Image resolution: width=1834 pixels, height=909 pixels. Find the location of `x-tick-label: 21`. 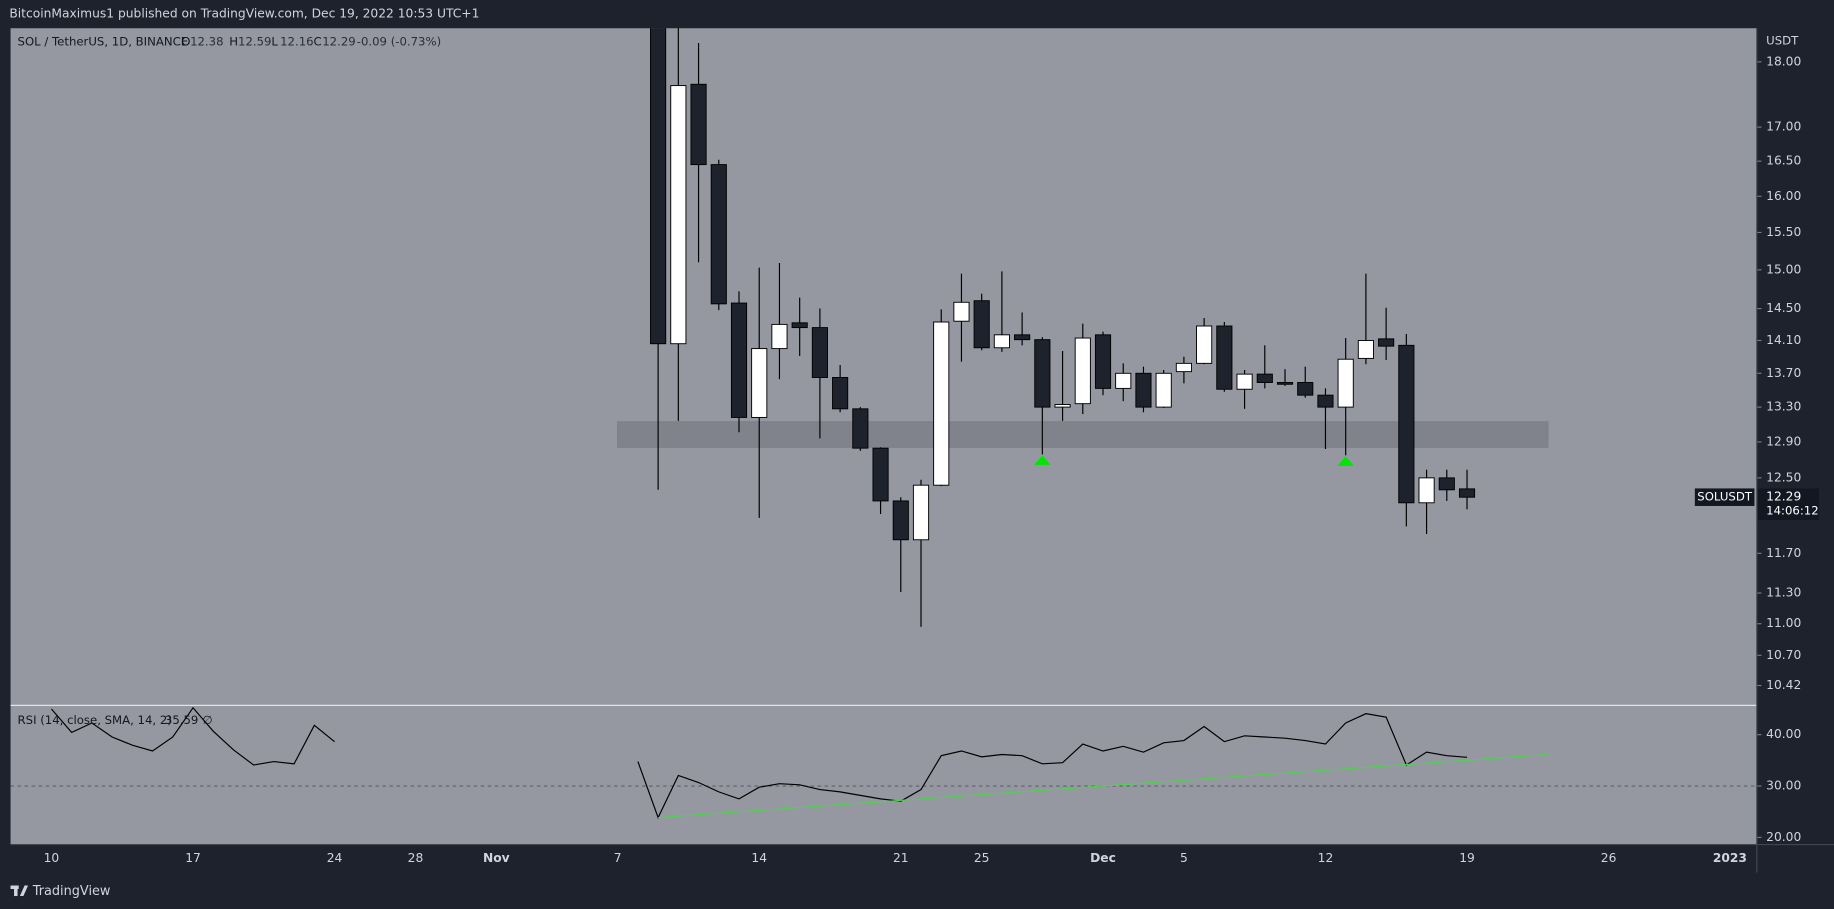

x-tick-label: 21 is located at coordinates (901, 858).